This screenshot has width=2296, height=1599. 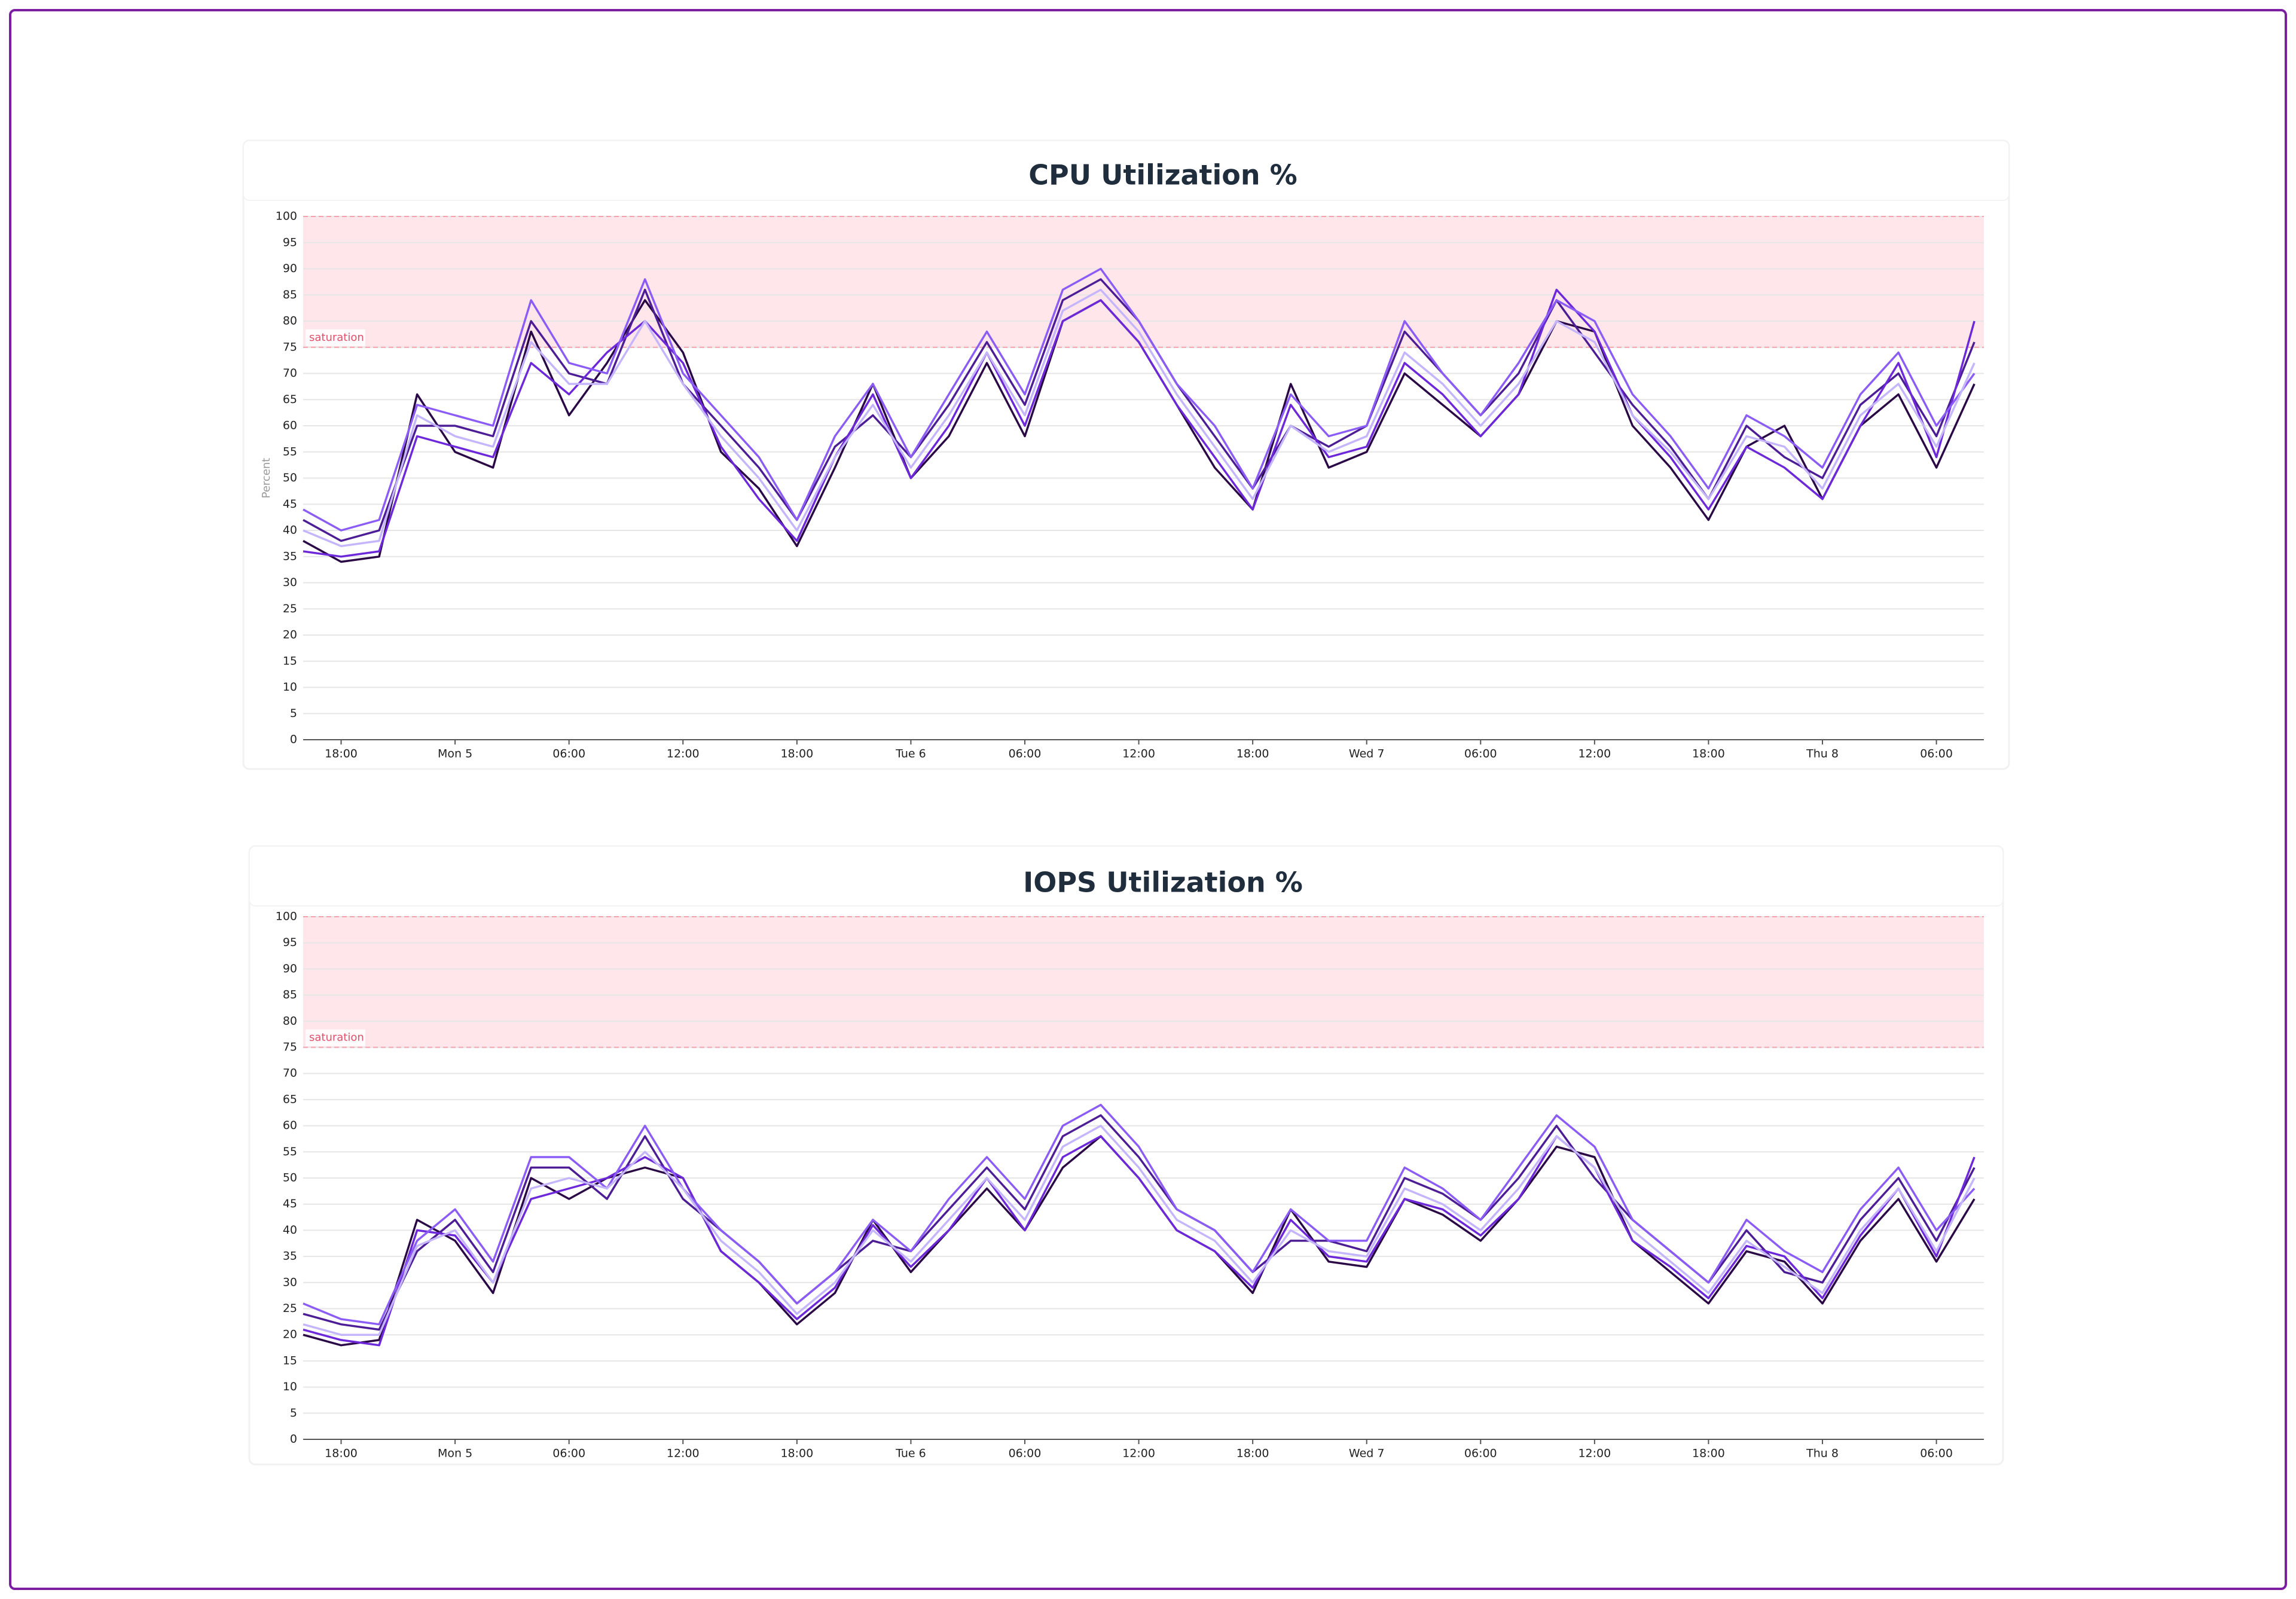 What do you see at coordinates (1162, 175) in the screenshot?
I see `chart-title: CPU Utilization %` at bounding box center [1162, 175].